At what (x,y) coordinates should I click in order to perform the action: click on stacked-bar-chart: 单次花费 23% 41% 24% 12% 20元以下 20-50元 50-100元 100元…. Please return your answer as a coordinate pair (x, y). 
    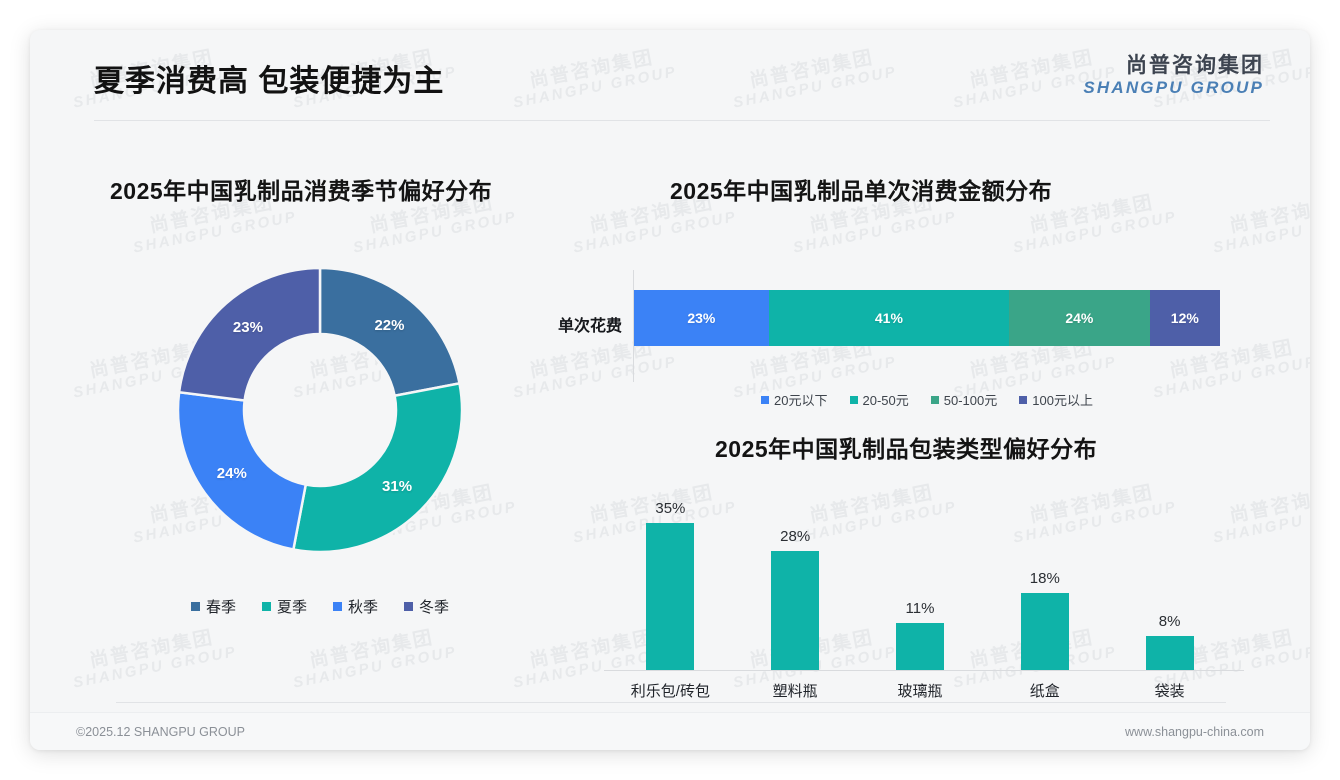
    Looking at the image, I should click on (895, 345).